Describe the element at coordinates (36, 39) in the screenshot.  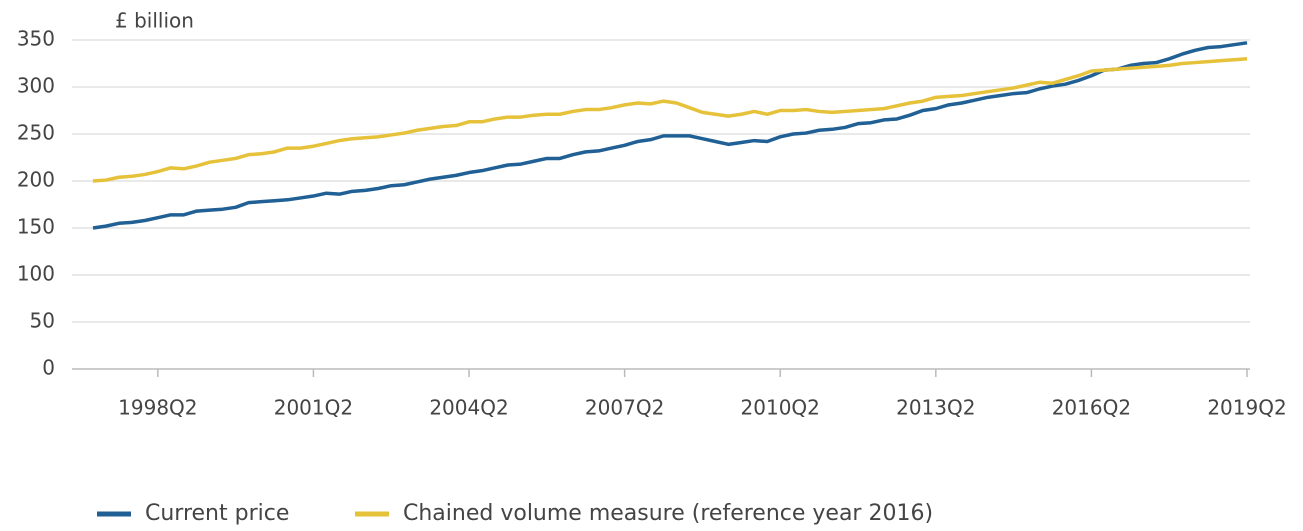
I see `y-tick-label: 350` at that location.